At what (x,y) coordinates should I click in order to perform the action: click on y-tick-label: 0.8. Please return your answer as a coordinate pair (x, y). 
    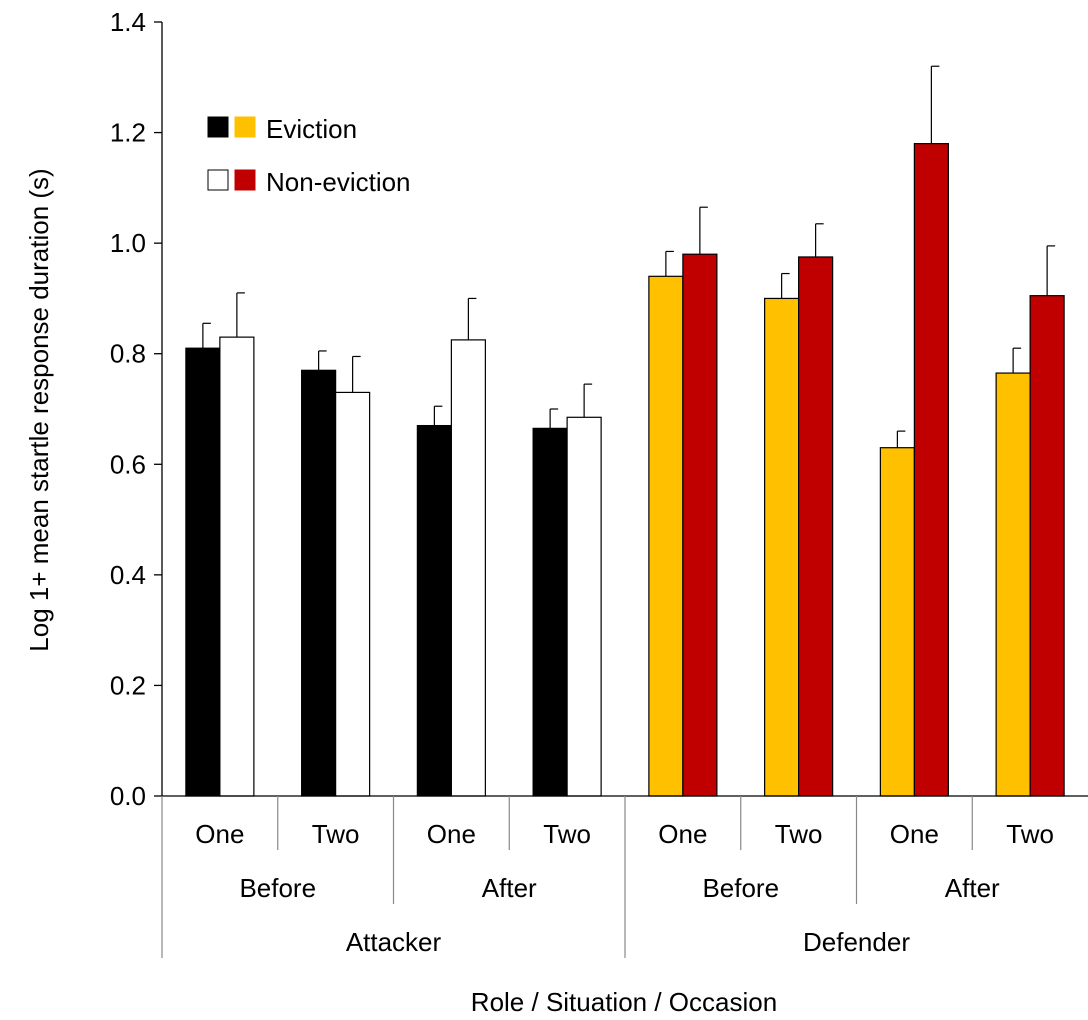
    Looking at the image, I should click on (128, 354).